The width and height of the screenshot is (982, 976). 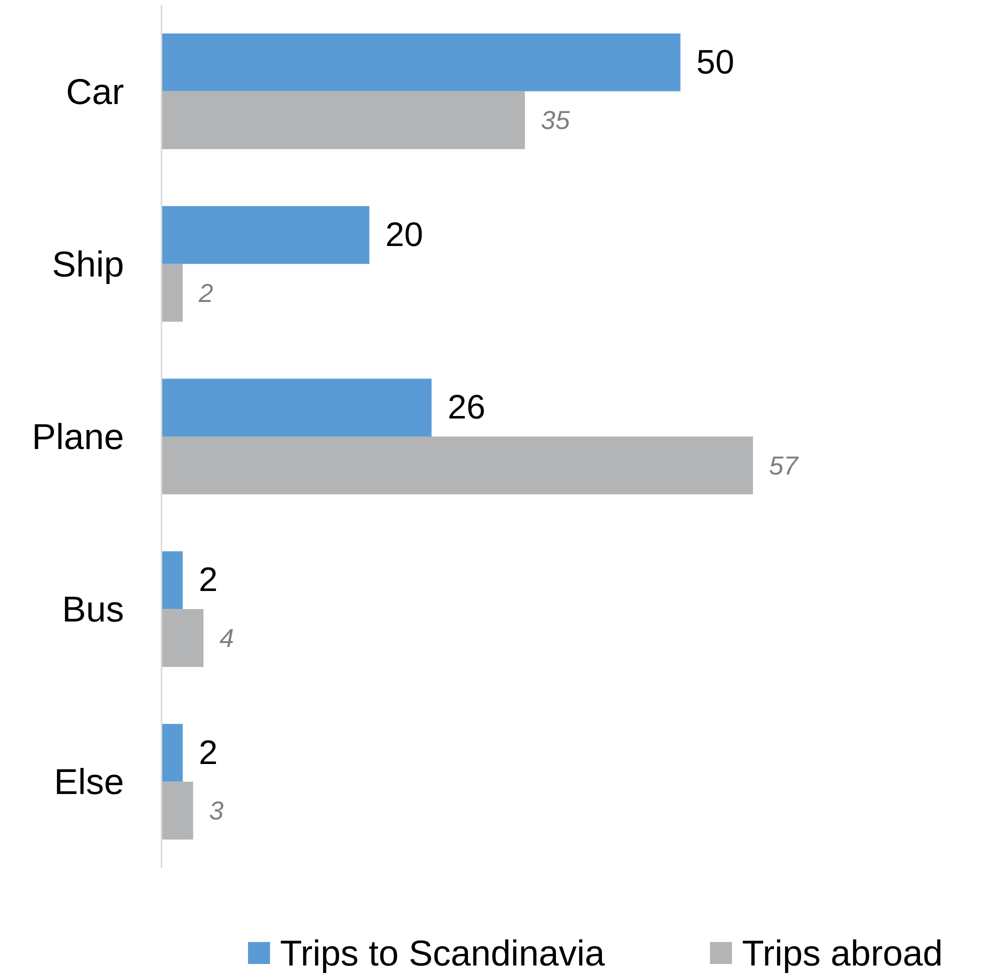 What do you see at coordinates (715, 62) in the screenshot?
I see `data-label: 50` at bounding box center [715, 62].